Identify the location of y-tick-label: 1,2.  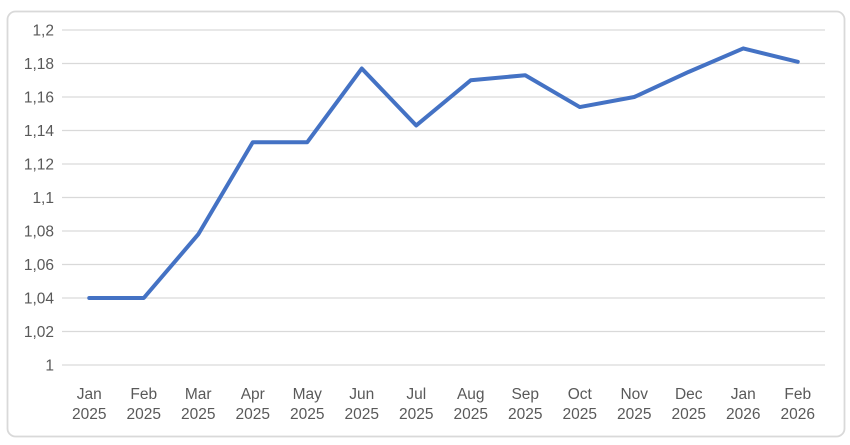
(43, 31).